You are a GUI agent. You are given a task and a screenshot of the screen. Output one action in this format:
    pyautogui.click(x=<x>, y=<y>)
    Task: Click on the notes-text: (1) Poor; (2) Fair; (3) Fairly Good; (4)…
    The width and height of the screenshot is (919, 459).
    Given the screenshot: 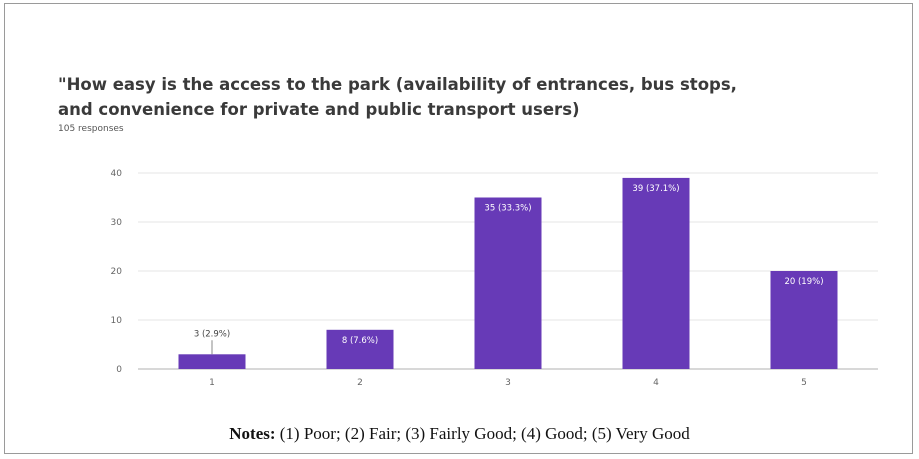 What is the action you would take?
    pyautogui.click(x=484, y=433)
    